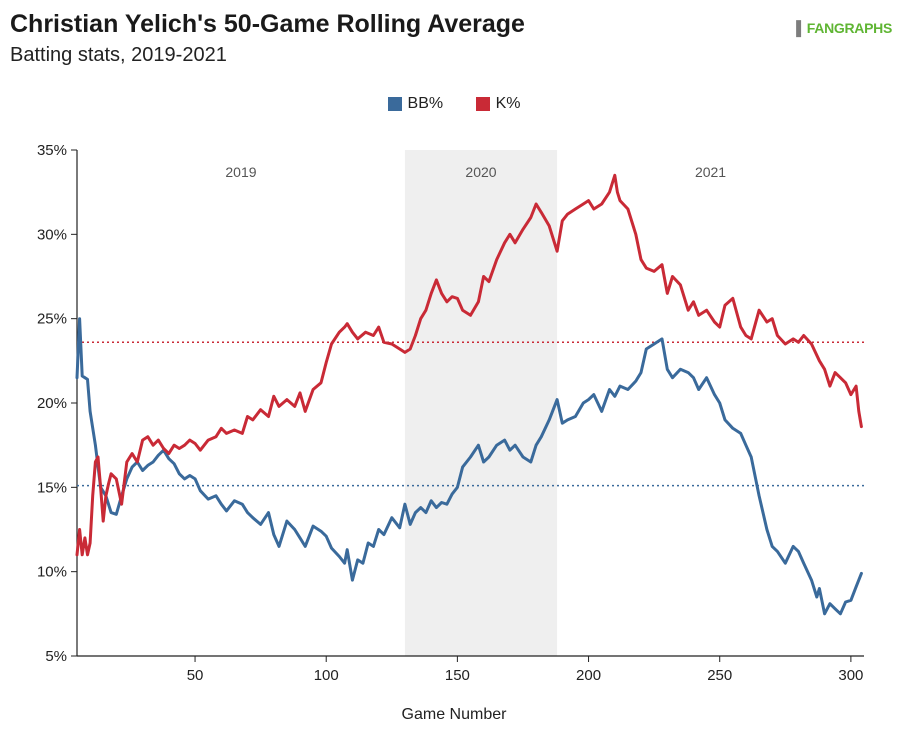  What do you see at coordinates (425, 103) in the screenshot?
I see `legend-label-bb: BB%` at bounding box center [425, 103].